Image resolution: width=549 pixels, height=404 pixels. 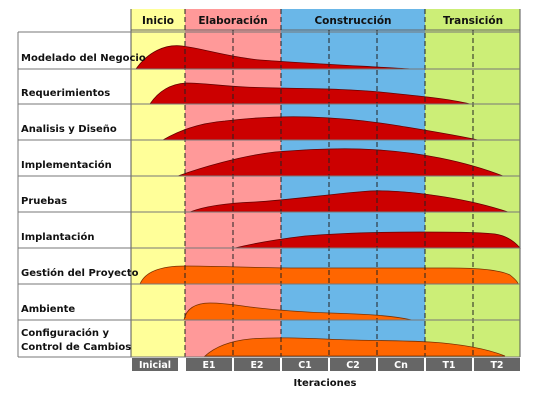 I want to click on iteration-box-e2, so click(x=257, y=364).